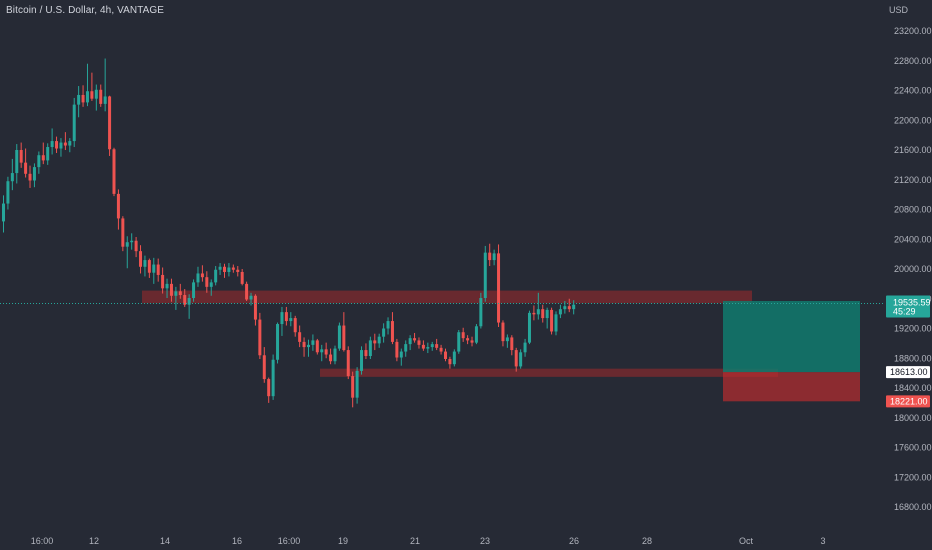 This screenshot has height=550, width=932. I want to click on position-tool, so click(791, 351).